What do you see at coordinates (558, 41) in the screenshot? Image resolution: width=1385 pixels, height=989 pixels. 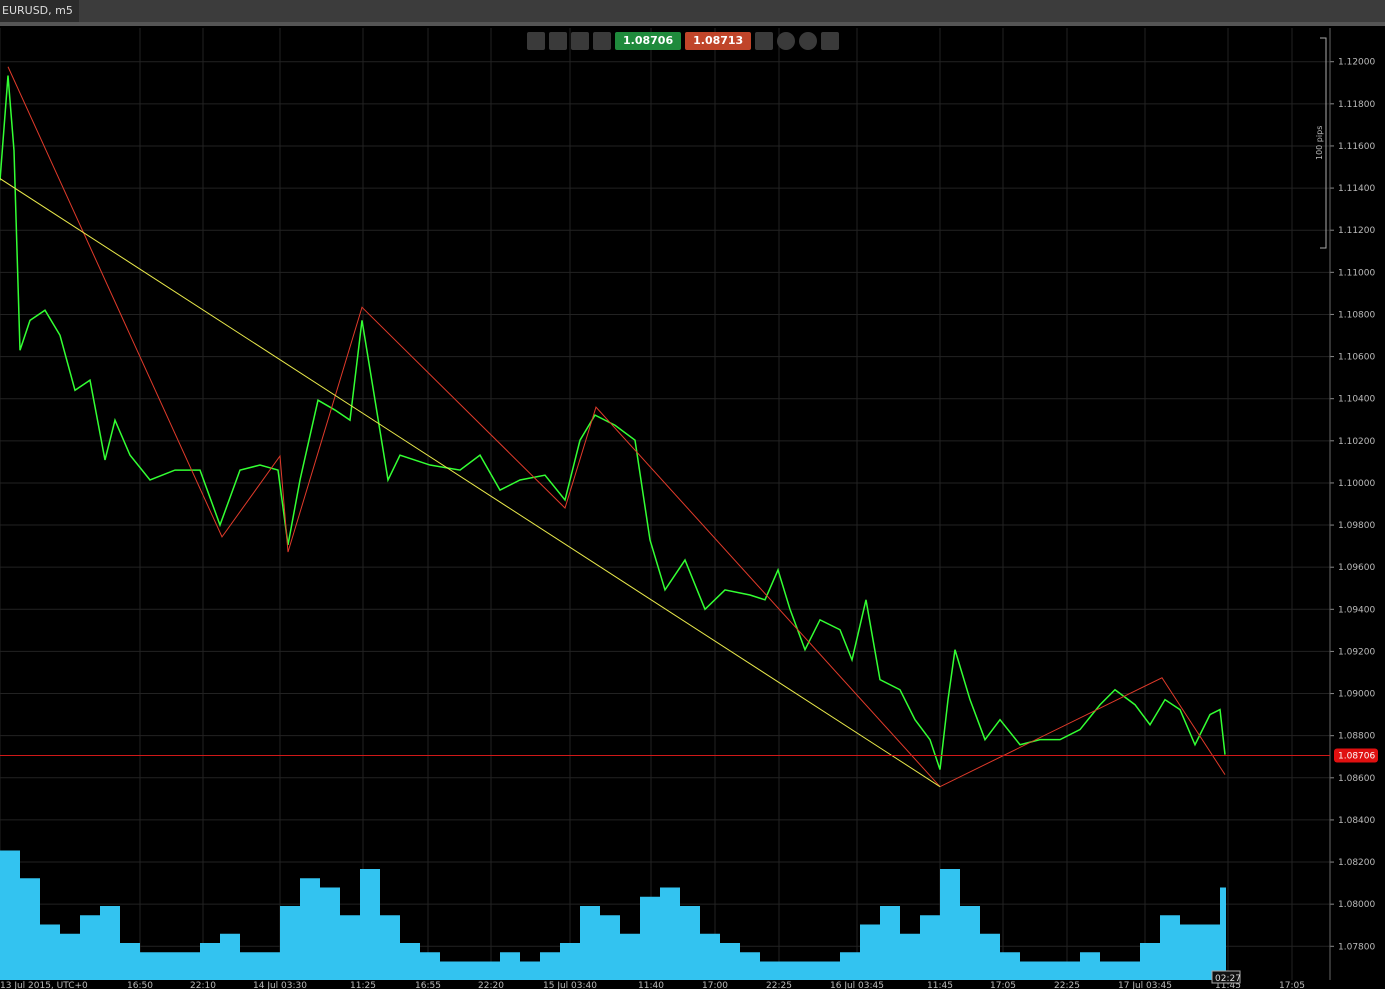 I see `chart-button` at bounding box center [558, 41].